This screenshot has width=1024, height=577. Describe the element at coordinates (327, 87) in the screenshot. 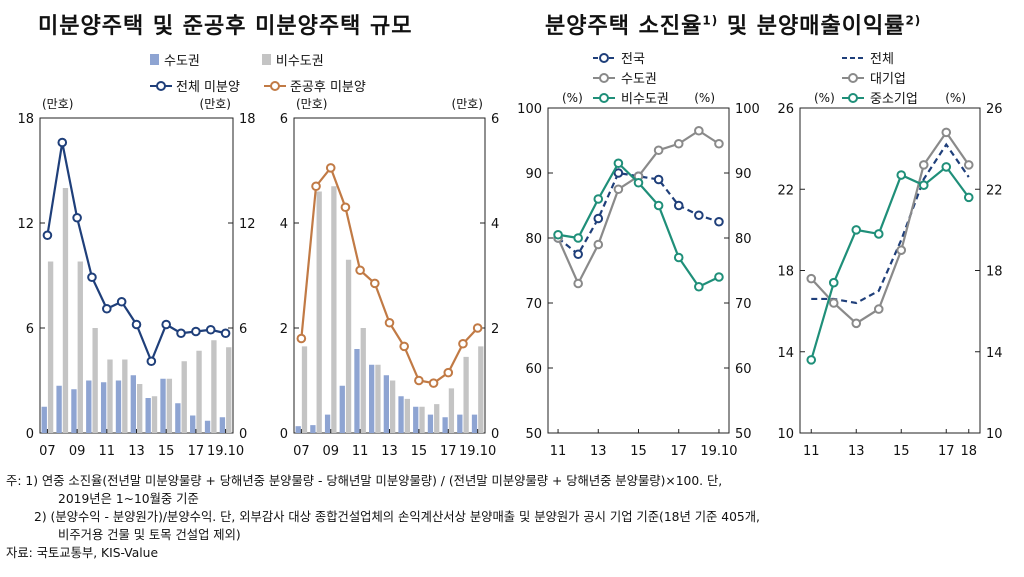

I see `legend-completed-unsold-label: 준공후 미분양` at that location.